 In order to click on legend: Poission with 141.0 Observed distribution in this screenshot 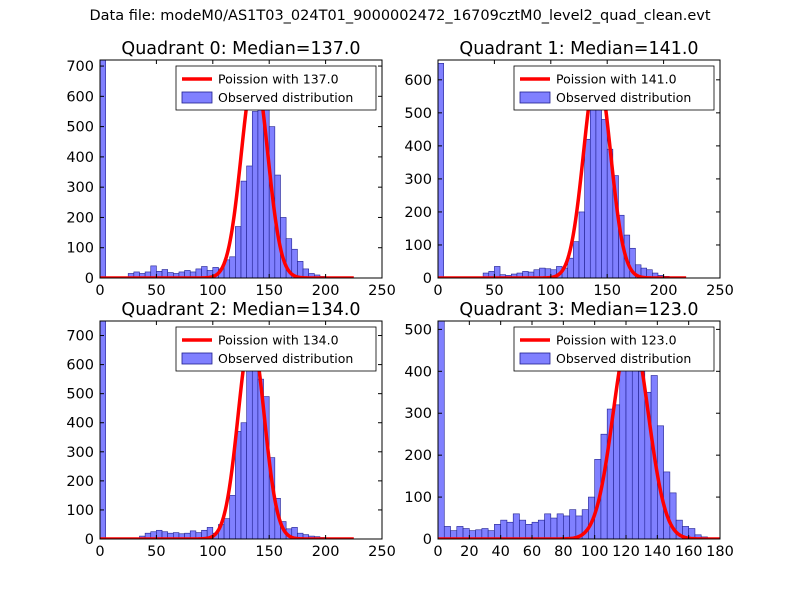, I will do `click(614, 88)`.